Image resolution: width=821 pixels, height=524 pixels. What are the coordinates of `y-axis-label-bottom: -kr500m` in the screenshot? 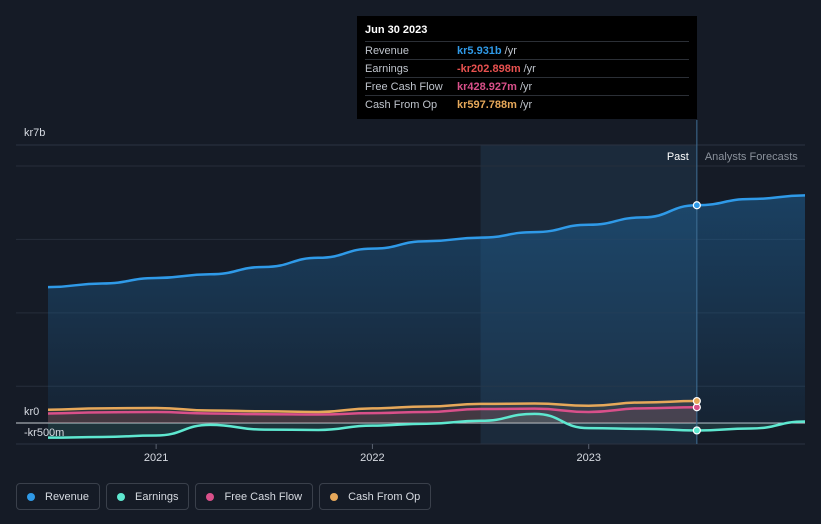 It's located at (44, 433).